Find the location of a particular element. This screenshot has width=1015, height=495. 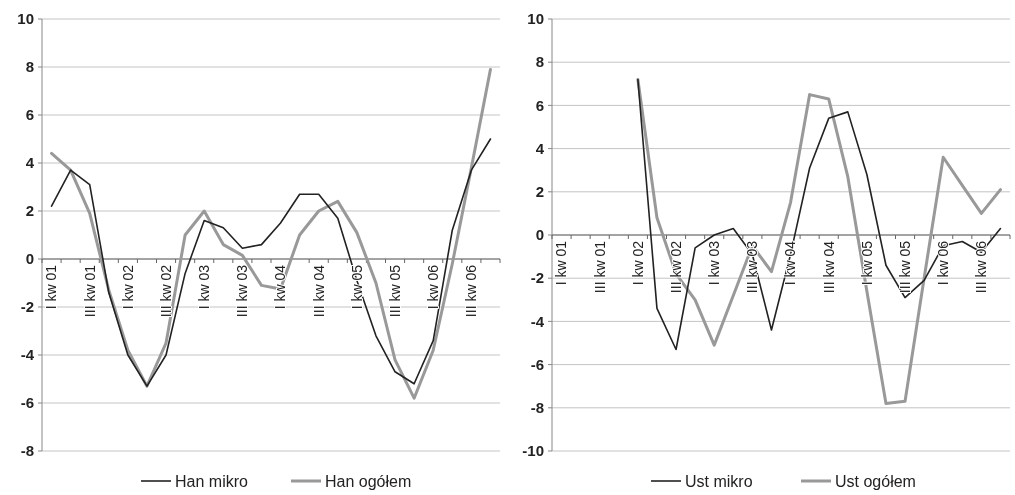

legend-label: Ust mikro is located at coordinates (719, 481).